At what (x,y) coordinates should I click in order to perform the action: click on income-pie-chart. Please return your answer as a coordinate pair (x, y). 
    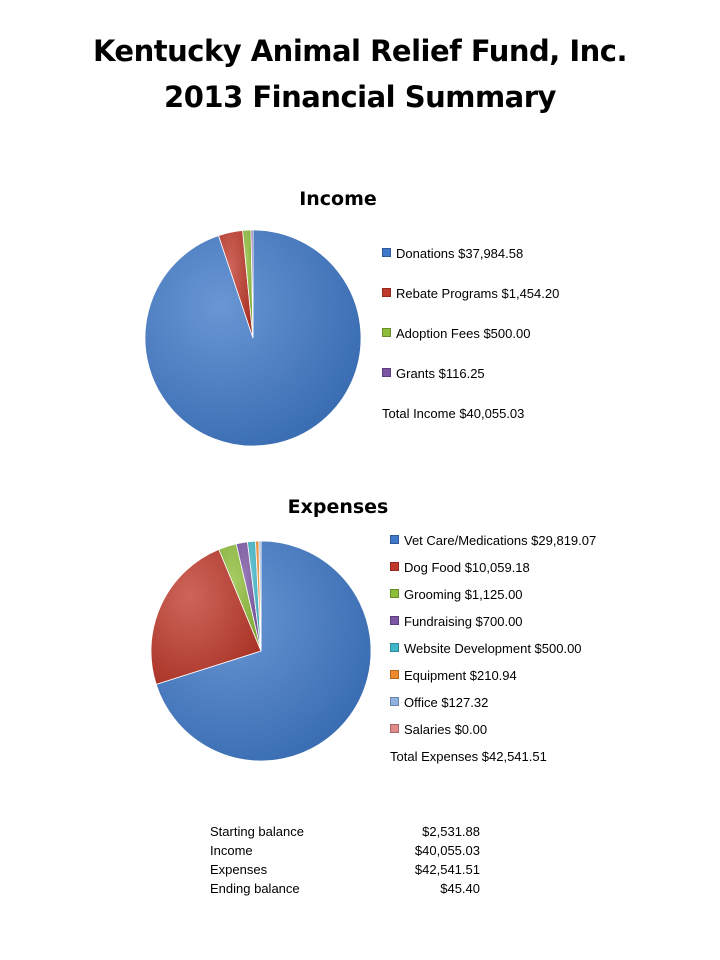
    Looking at the image, I should click on (253, 338).